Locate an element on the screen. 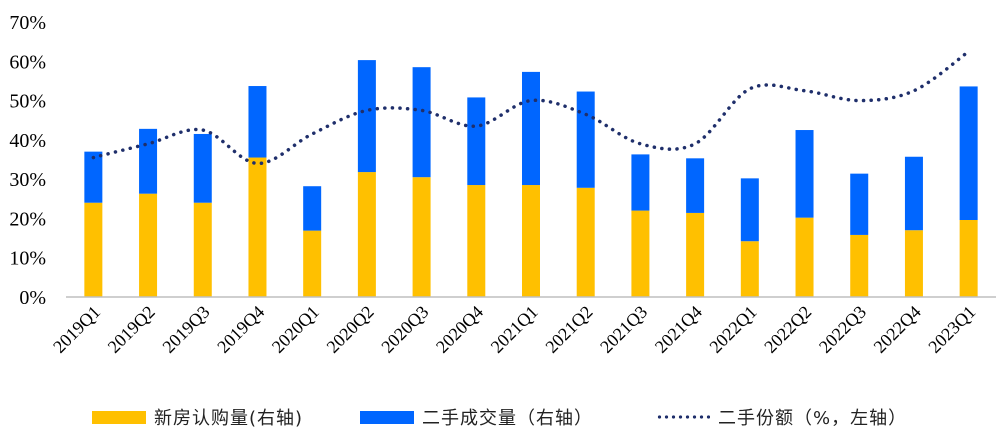 The width and height of the screenshot is (1006, 441). bar-new-2022Q3 is located at coordinates (859, 265).